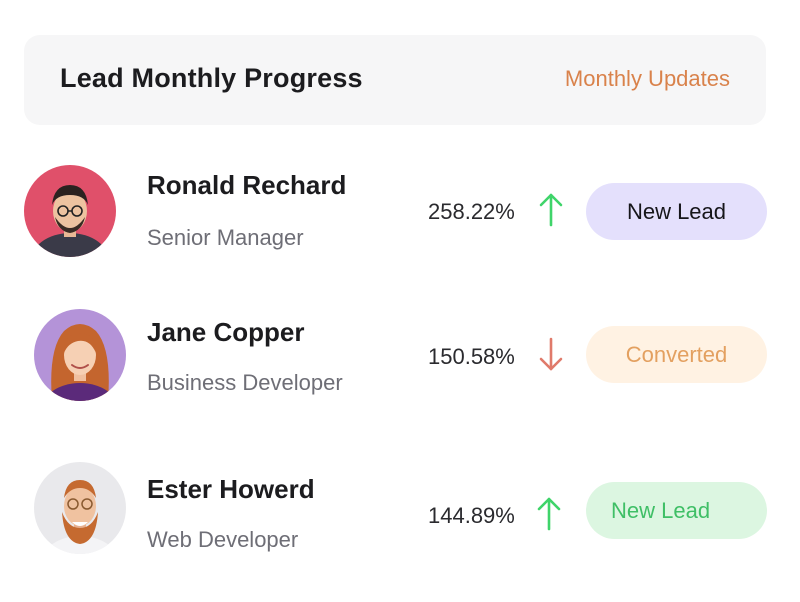 The height and width of the screenshot is (602, 800). What do you see at coordinates (395, 80) in the screenshot?
I see `lead-progress-header: Lead Monthly Progress Monthly Updates` at bounding box center [395, 80].